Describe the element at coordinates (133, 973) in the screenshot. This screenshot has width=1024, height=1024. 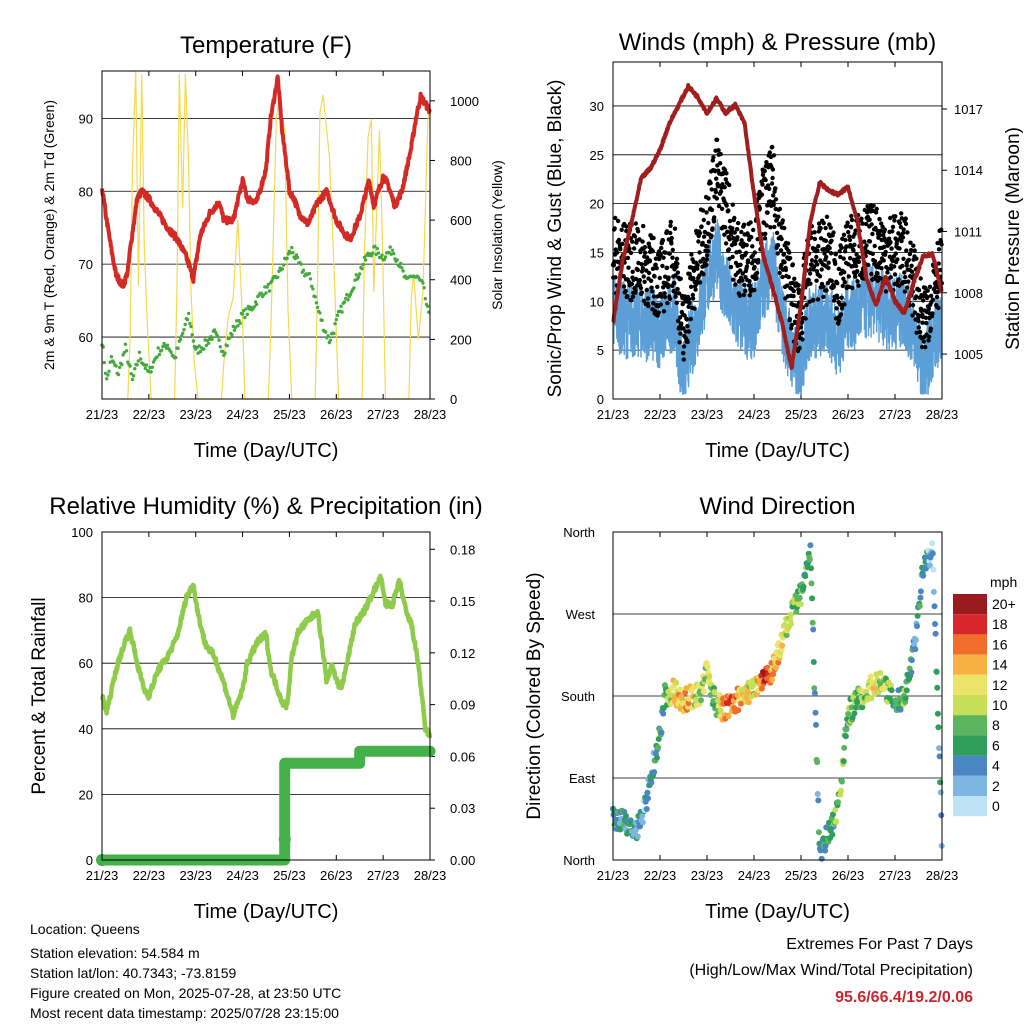
I see `latlon-text: Station lat/lon: 40.7343; -73.8159` at that location.